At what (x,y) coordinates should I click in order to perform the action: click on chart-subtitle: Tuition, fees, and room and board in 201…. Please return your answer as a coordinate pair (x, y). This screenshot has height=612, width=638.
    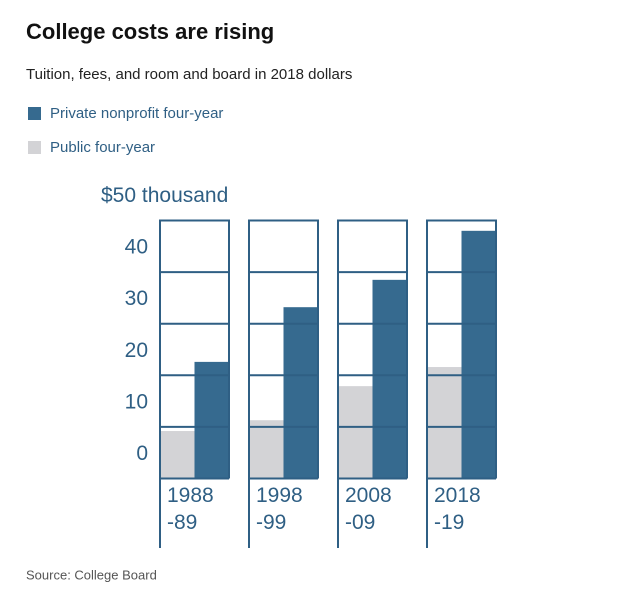
    Looking at the image, I should click on (189, 74).